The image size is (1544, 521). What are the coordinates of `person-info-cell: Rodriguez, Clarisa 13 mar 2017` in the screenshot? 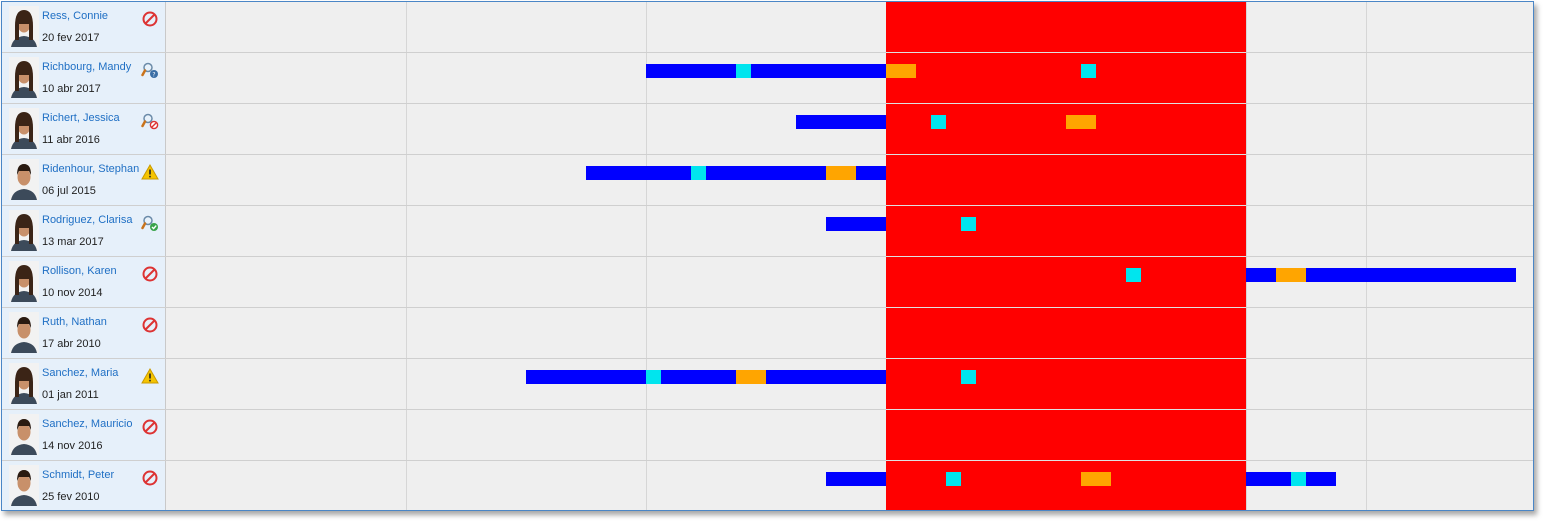 It's located at (84, 231).